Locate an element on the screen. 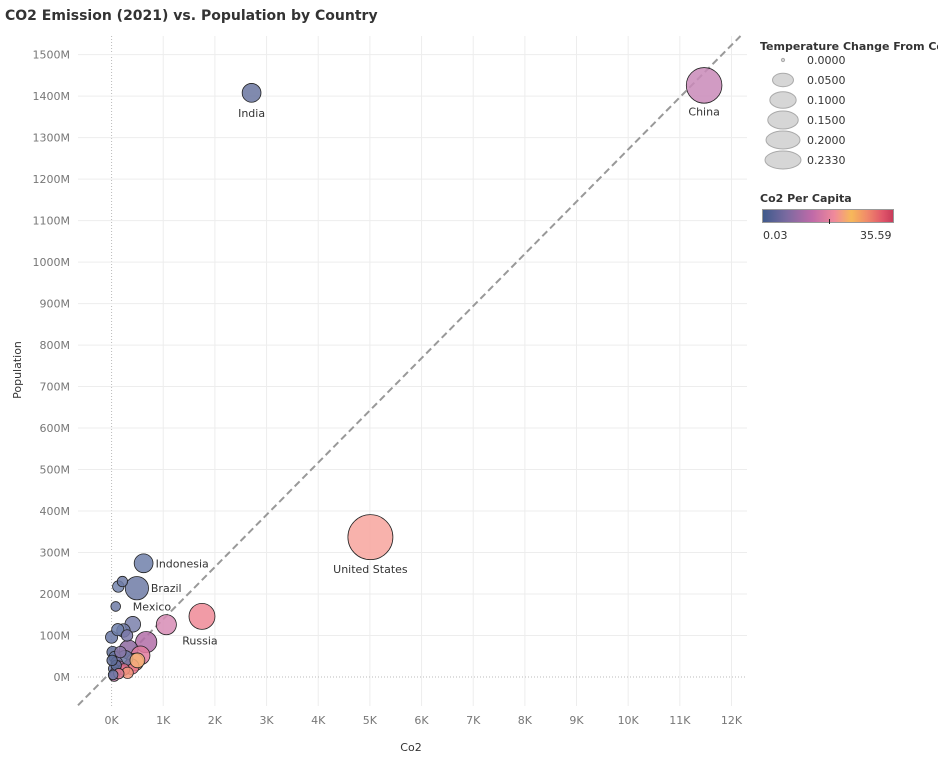  size-legend: 0.0000 0.0500 0.1000 0.1500 0.2000 0.2330 is located at coordinates (805, 112).